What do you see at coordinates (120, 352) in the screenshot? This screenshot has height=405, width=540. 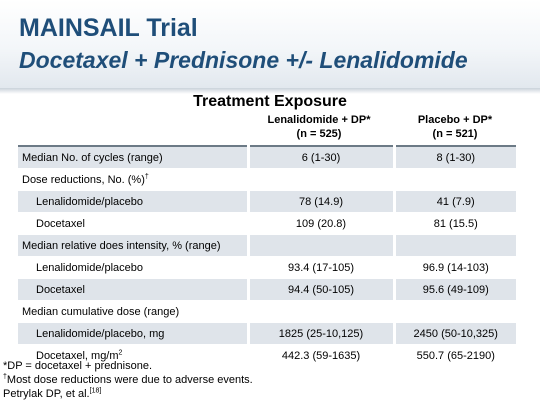 I see `unit-superscript: 2` at bounding box center [120, 352].